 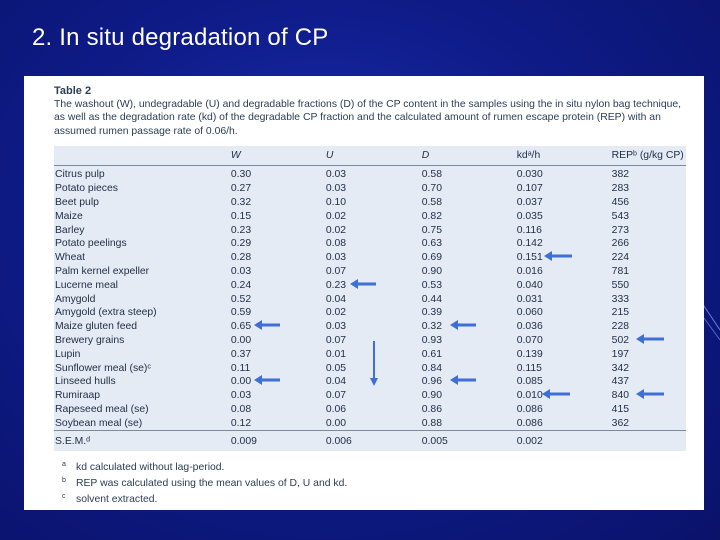 I want to click on cell-feed: Rapeseed meal (se), so click(x=102, y=409).